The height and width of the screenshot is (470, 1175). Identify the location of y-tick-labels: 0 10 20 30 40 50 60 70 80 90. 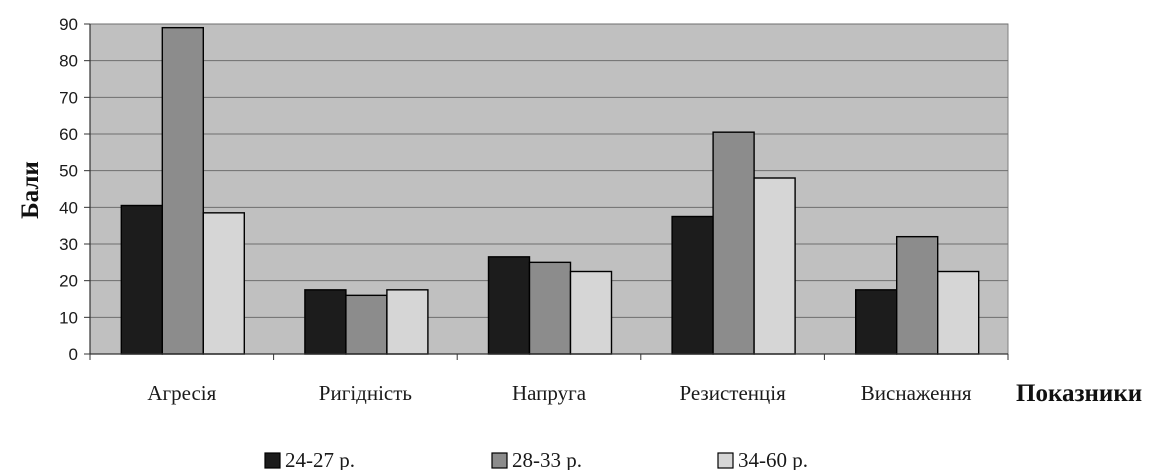
(68, 189).